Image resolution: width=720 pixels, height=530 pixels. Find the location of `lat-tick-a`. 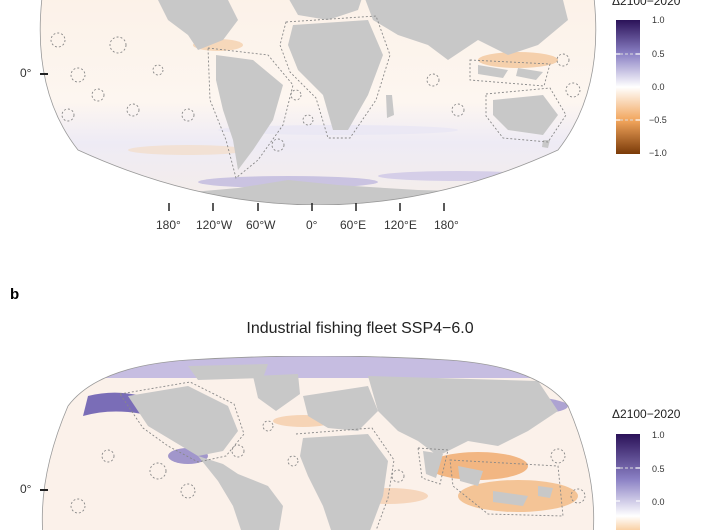

lat-tick-a is located at coordinates (44, 74).